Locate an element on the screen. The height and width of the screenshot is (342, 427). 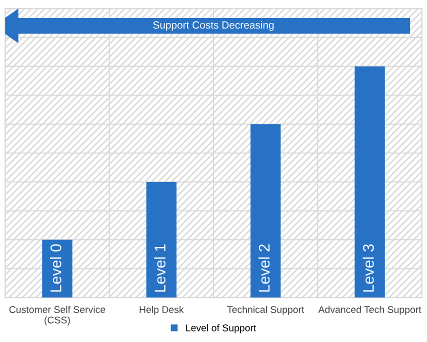
annotation: Level 2 is located at coordinates (264, 268).